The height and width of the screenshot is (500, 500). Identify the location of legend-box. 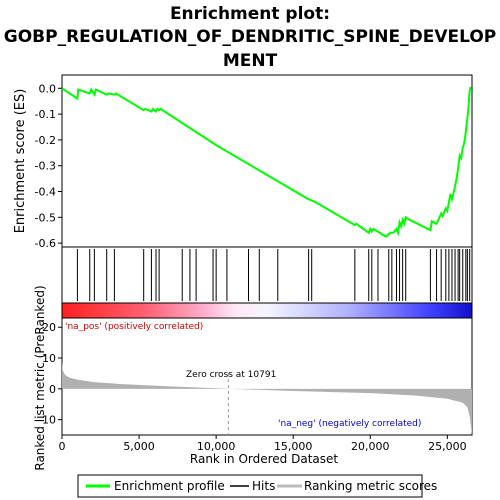
(250, 486).